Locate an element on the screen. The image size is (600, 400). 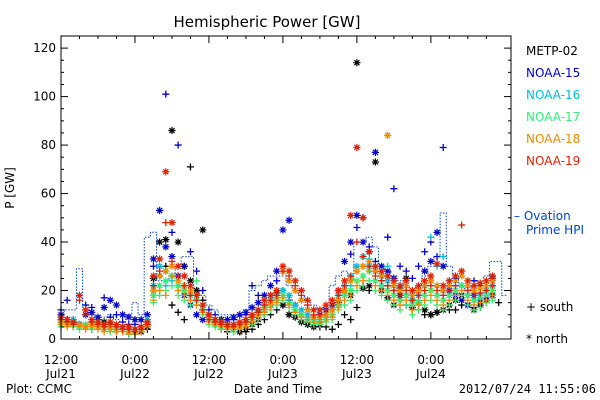
x-tick-label-time: 12:00 is located at coordinates (61, 360).